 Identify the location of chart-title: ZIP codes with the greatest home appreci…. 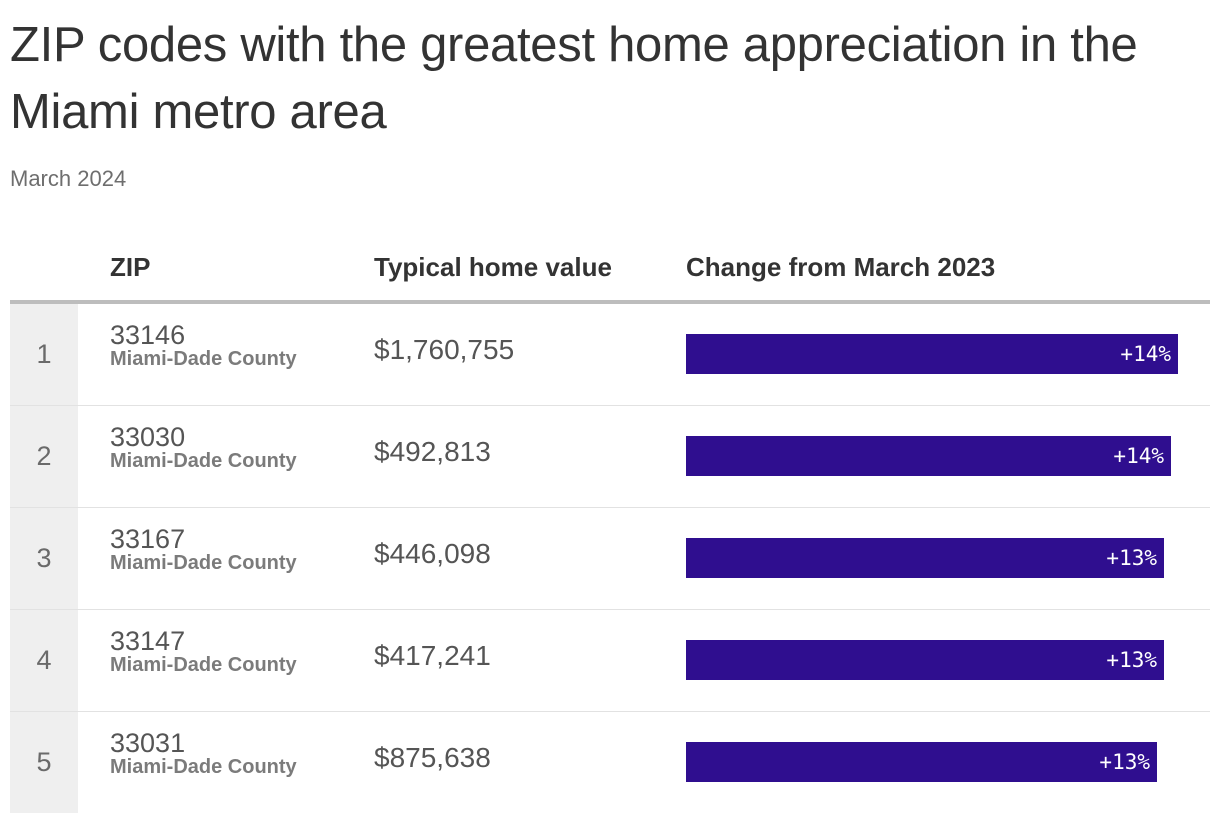
(574, 78).